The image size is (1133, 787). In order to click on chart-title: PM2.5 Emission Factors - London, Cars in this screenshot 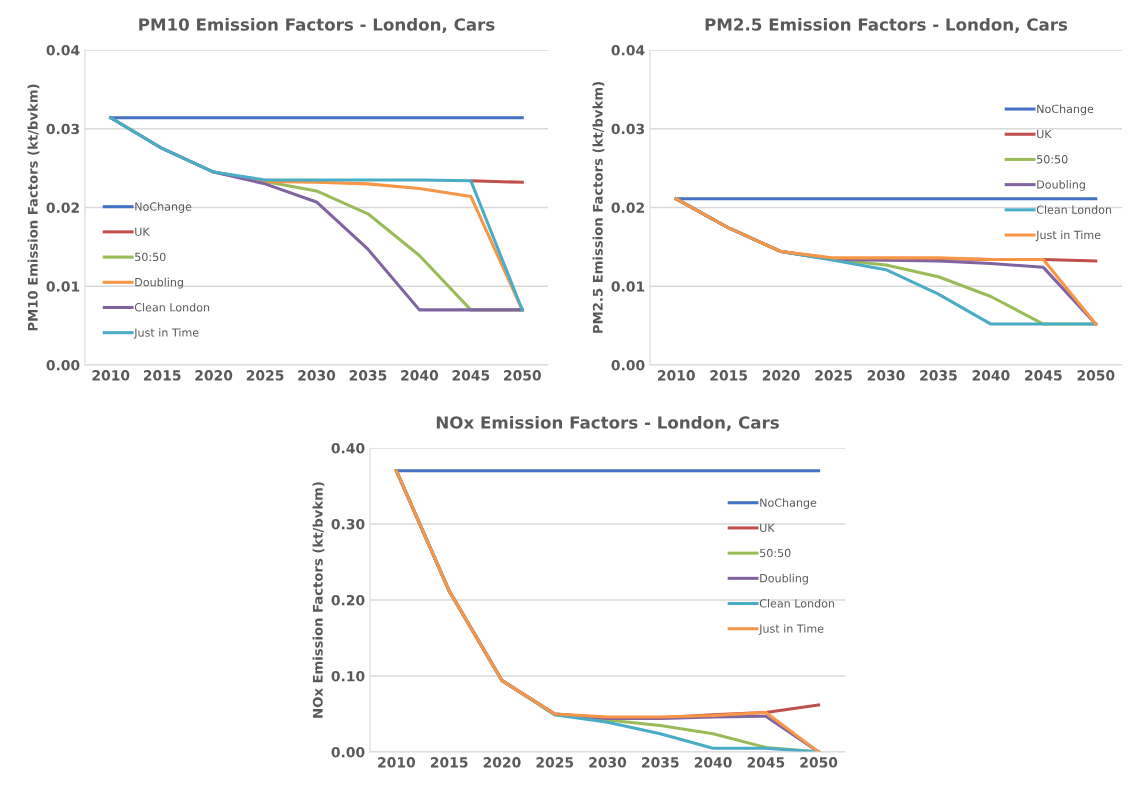, I will do `click(886, 25)`.